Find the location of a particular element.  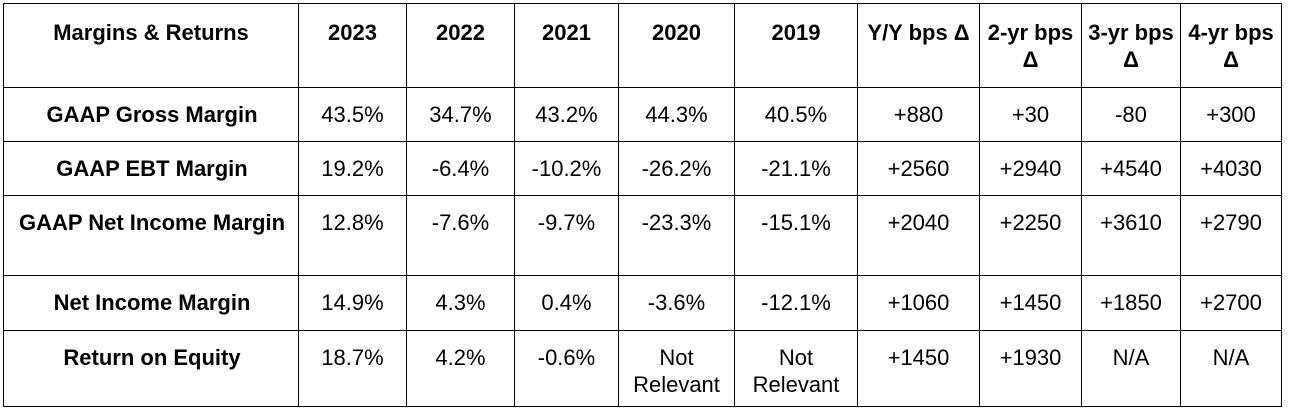

header-cell-2019: 2019 is located at coordinates (796, 45).